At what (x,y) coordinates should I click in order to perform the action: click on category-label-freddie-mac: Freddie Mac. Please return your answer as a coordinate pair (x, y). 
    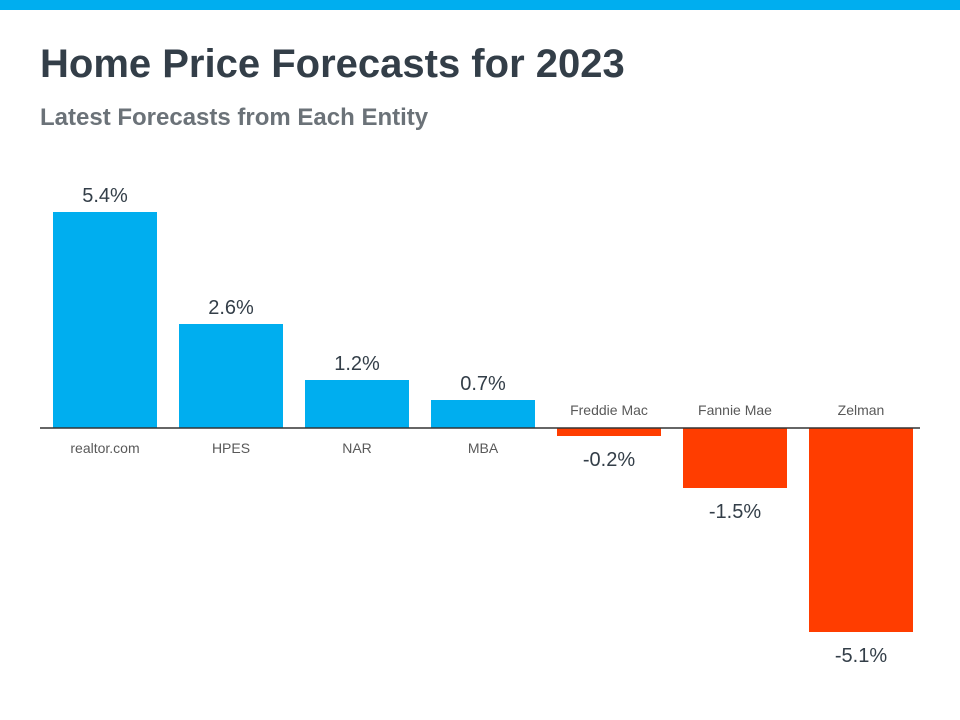
    Looking at the image, I should click on (609, 410).